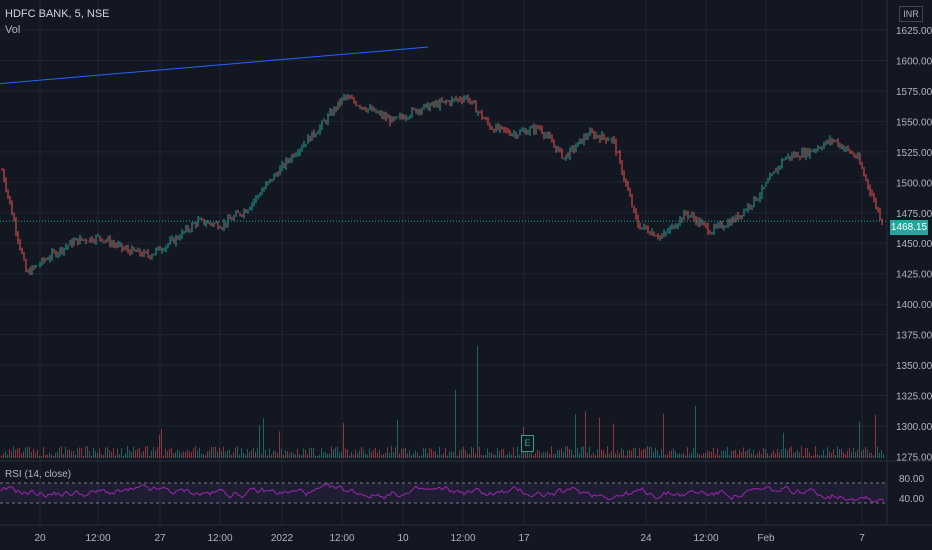 The image size is (932, 550). What do you see at coordinates (914, 122) in the screenshot?
I see `price-tick-label: 1550.00` at bounding box center [914, 122].